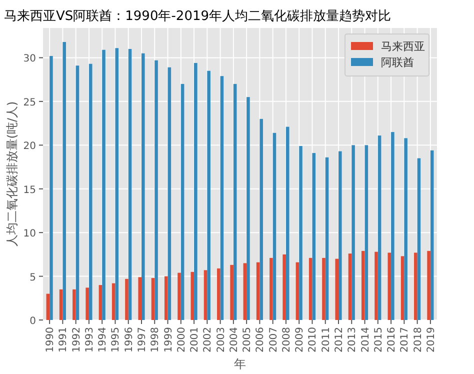  I want to click on y-tick-label: 15, so click(29, 190).